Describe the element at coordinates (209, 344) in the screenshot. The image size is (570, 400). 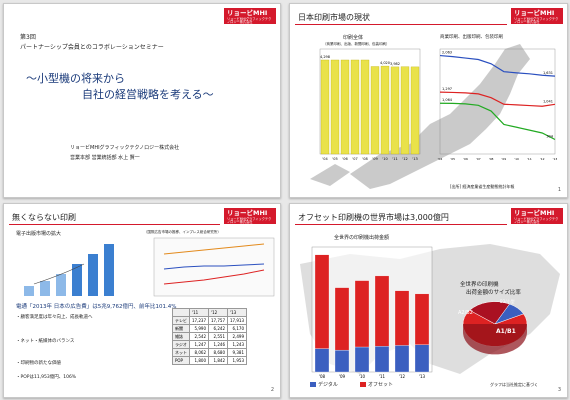
I see `table-row: ラジオ 1,247 1,246 1,243` at that location.